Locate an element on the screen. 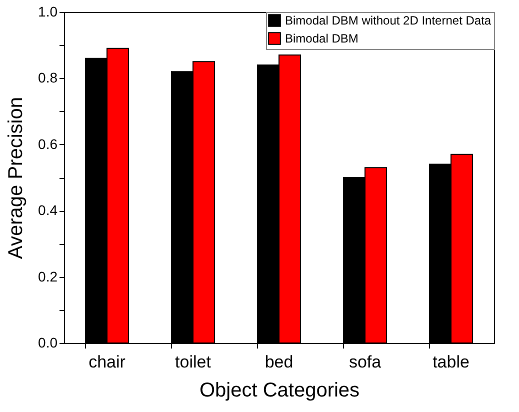 Image resolution: width=519 pixels, height=412 pixels. y-tick-label: 0.4 is located at coordinates (48, 210).